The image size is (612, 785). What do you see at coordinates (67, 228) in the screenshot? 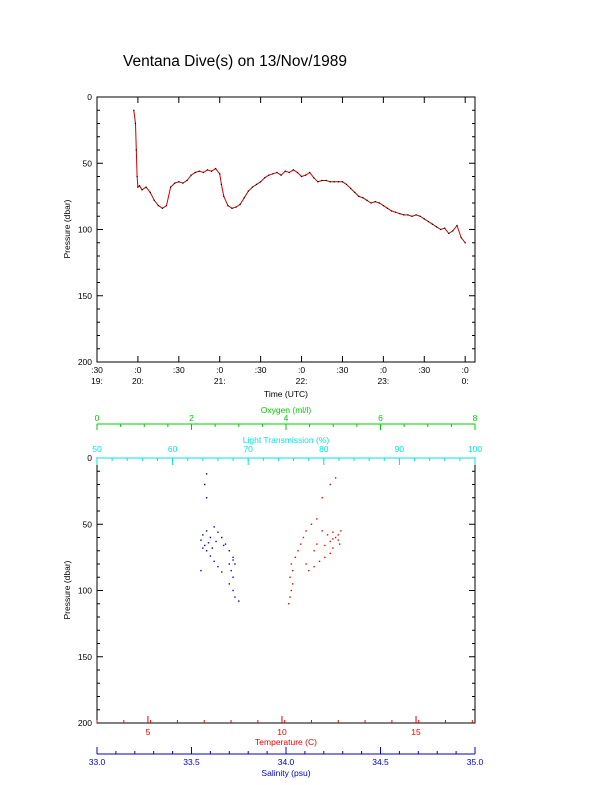
I see `time-chart-y-label: Pressure (dbar)` at bounding box center [67, 228].